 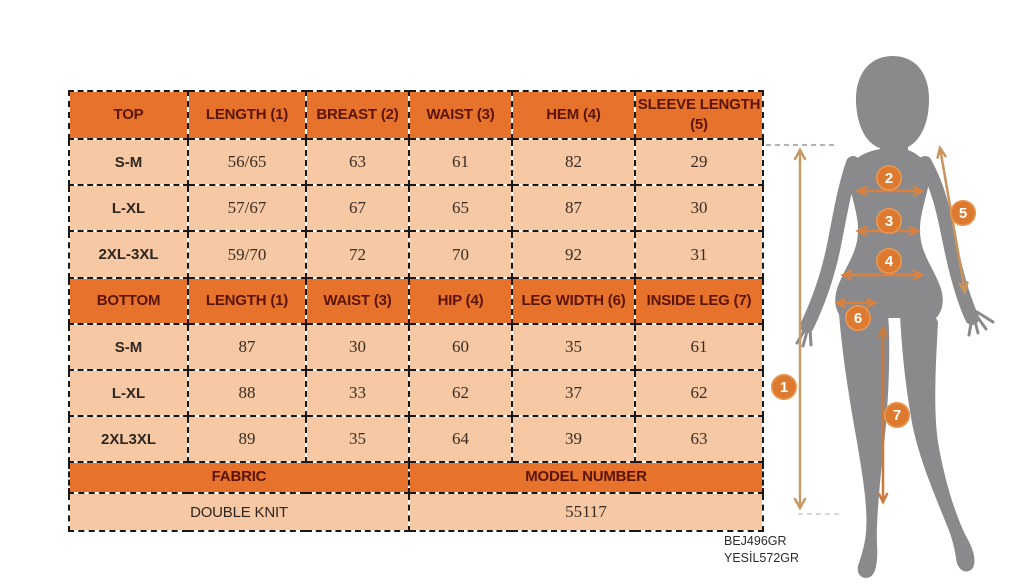 I want to click on table-cell: 72, so click(x=357, y=254).